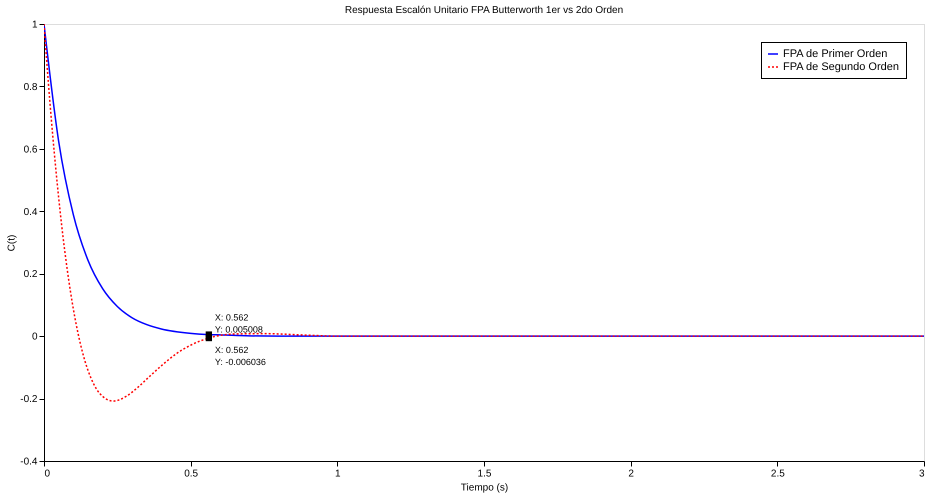 Image resolution: width=930 pixels, height=497 pixels. Describe the element at coordinates (631, 474) in the screenshot. I see `x-tick-label: 2` at that location.